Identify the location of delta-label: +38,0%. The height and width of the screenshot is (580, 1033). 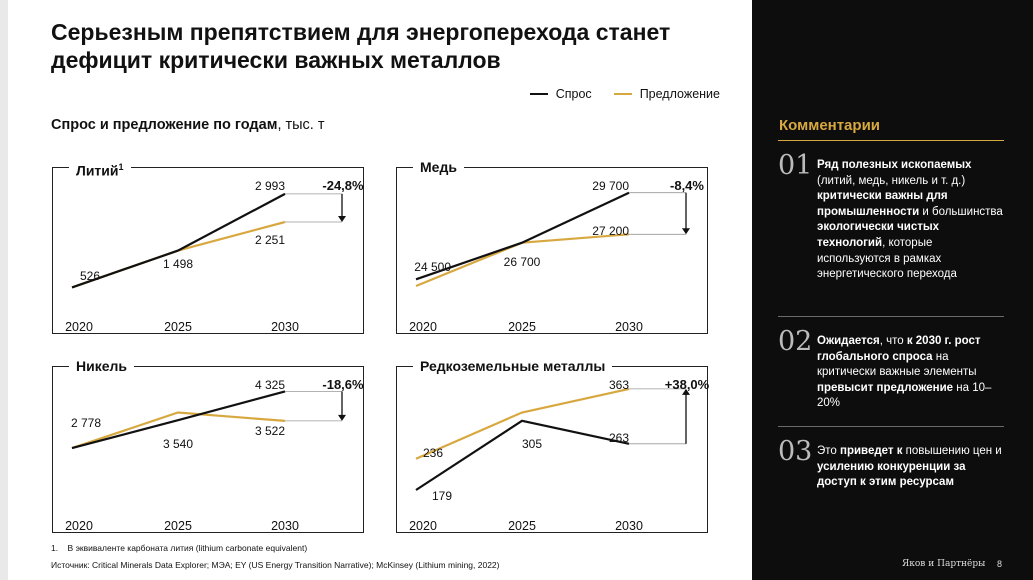
(687, 384).